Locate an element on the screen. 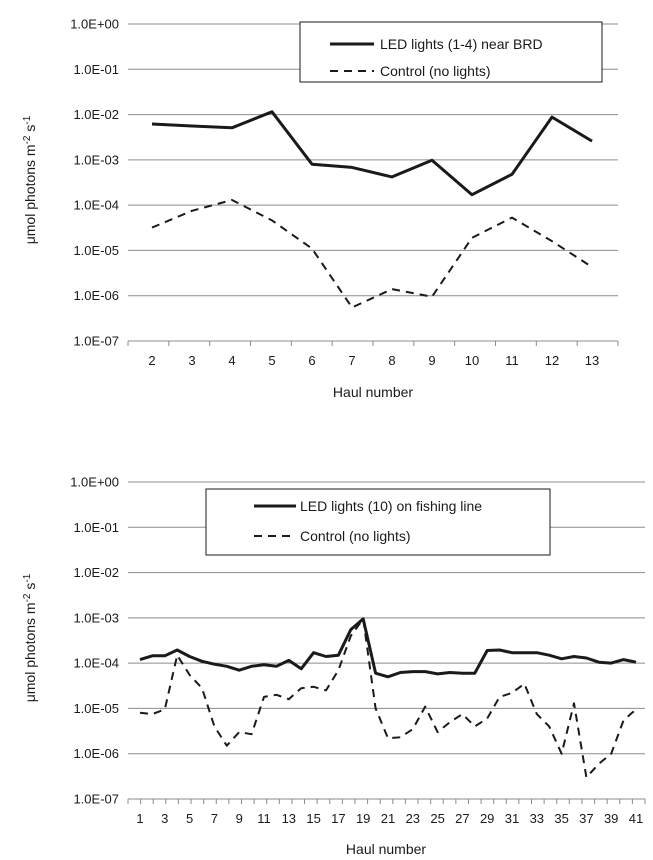 Image resolution: width=653 pixels, height=860 pixels. chart-2-x-axis-label: Haul number is located at coordinates (386, 849).